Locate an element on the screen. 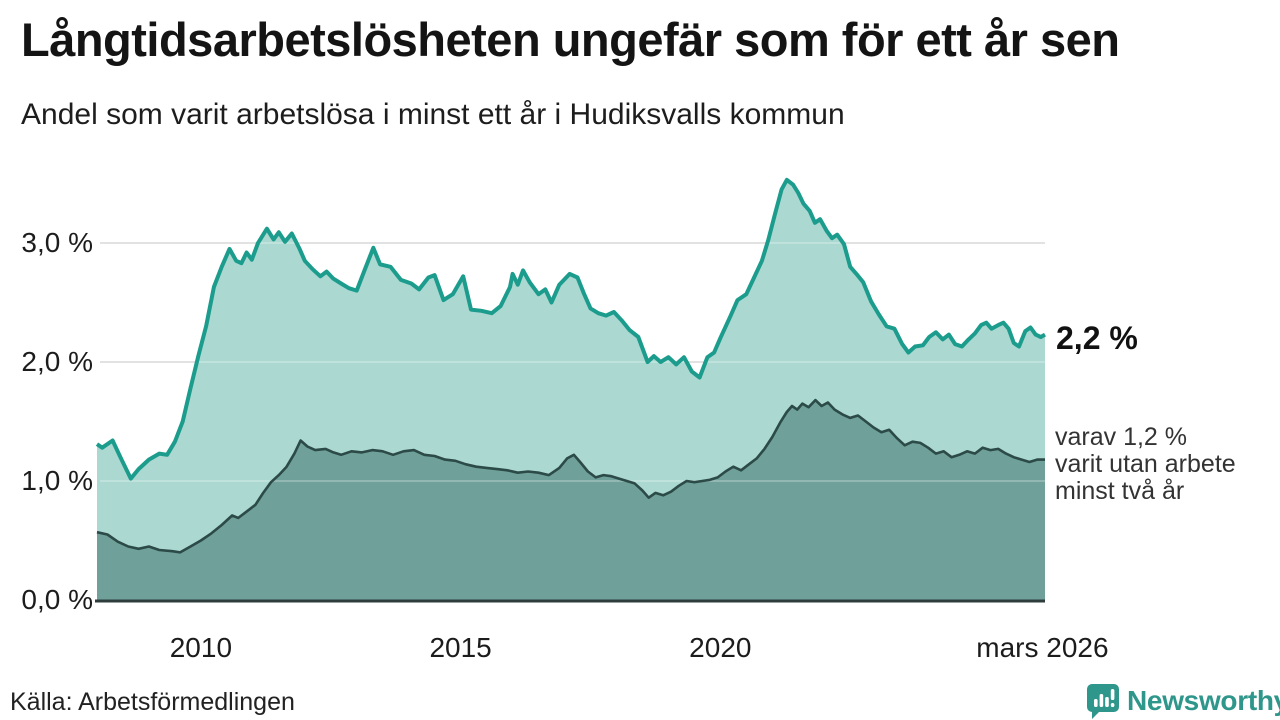 The image size is (1280, 720). x-axis-tick: mars 2026 is located at coordinates (1042, 647).